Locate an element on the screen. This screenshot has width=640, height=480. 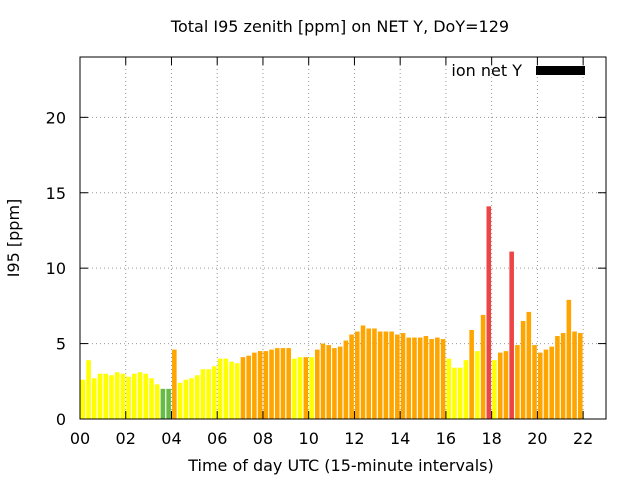
y-axis-label: I95 [ppm] is located at coordinates (13, 238).